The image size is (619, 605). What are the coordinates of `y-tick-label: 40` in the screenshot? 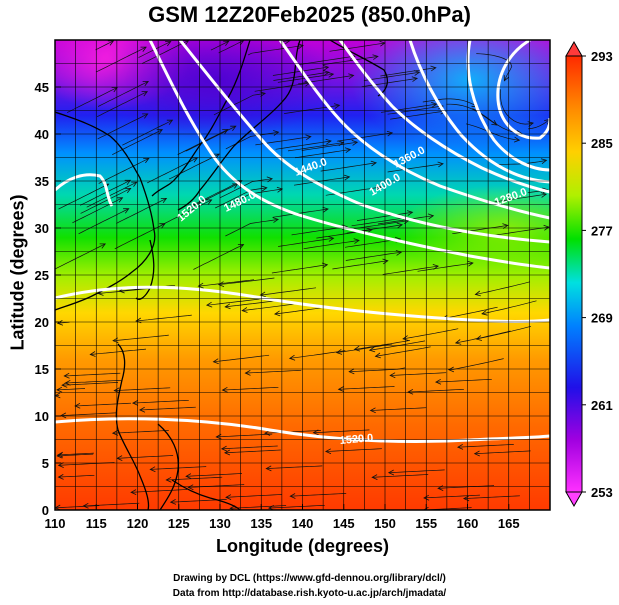 It's located at (42, 134).